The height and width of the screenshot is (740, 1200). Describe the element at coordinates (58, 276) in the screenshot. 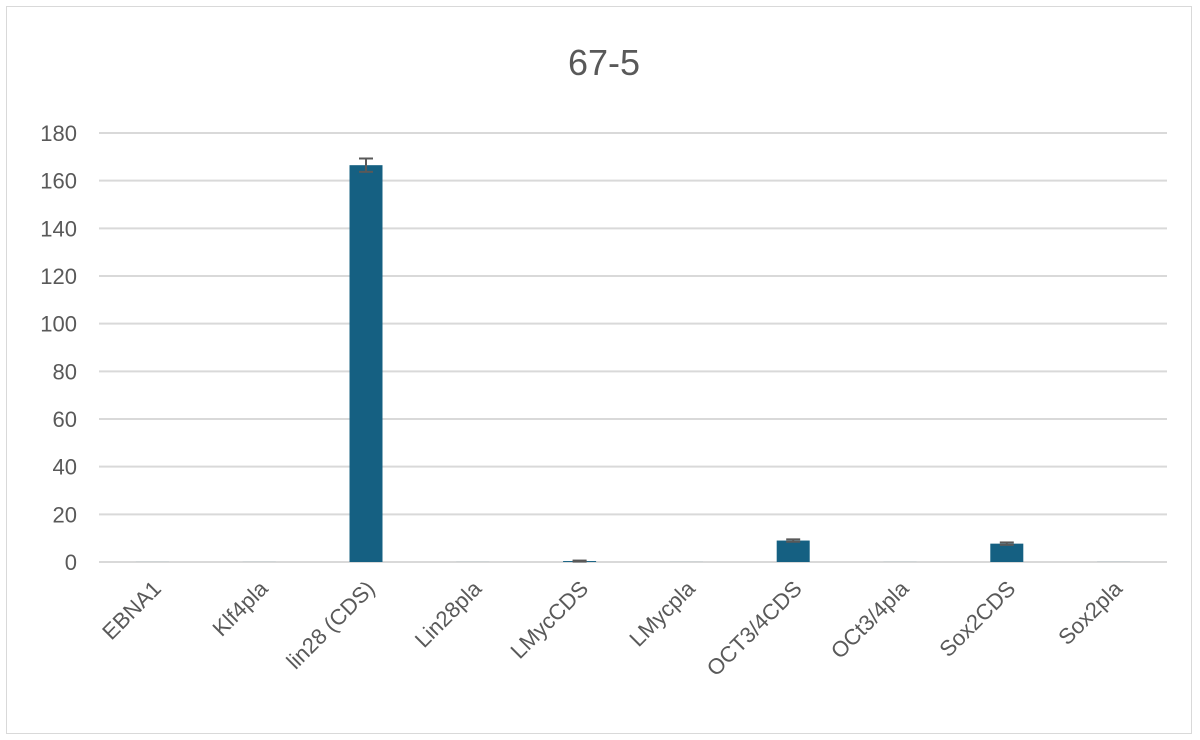

I see `y-tick-label: 120` at that location.